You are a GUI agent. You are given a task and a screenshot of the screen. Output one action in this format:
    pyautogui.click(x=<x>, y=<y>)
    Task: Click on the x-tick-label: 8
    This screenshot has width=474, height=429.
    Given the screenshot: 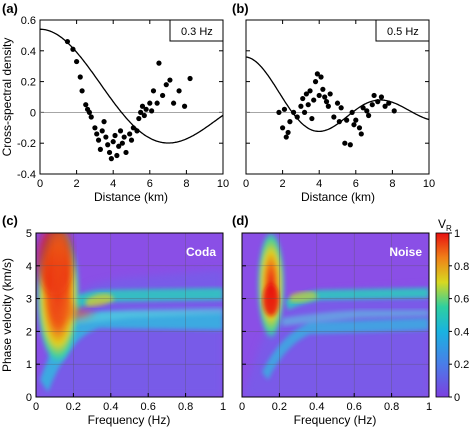 What is the action you would take?
    pyautogui.click(x=186, y=184)
    